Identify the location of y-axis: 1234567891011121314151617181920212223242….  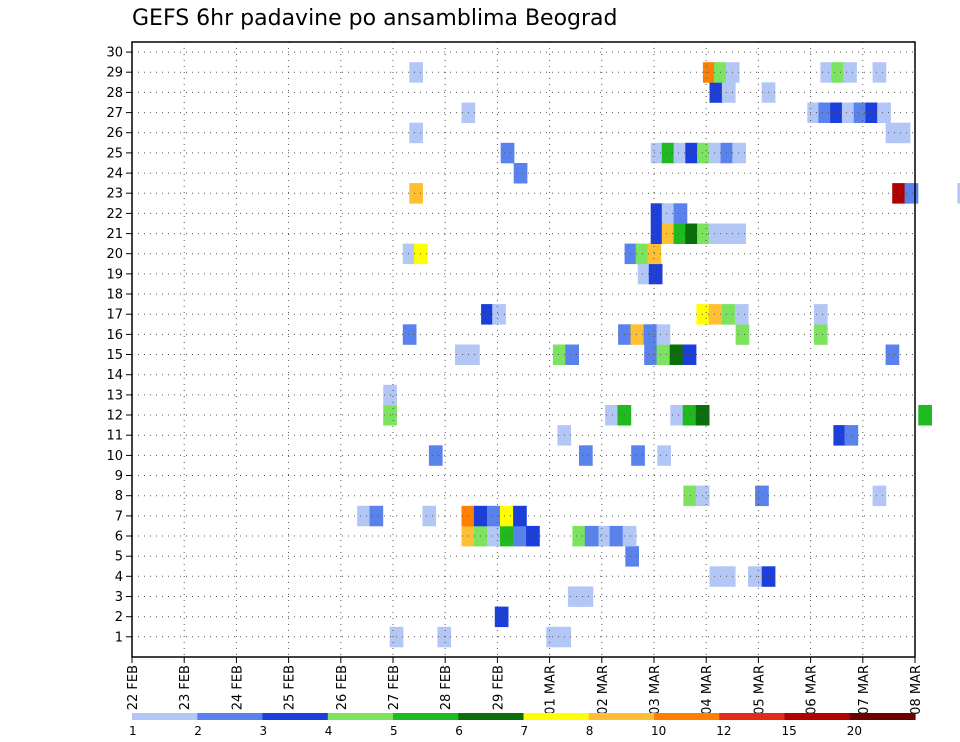
(119, 345).